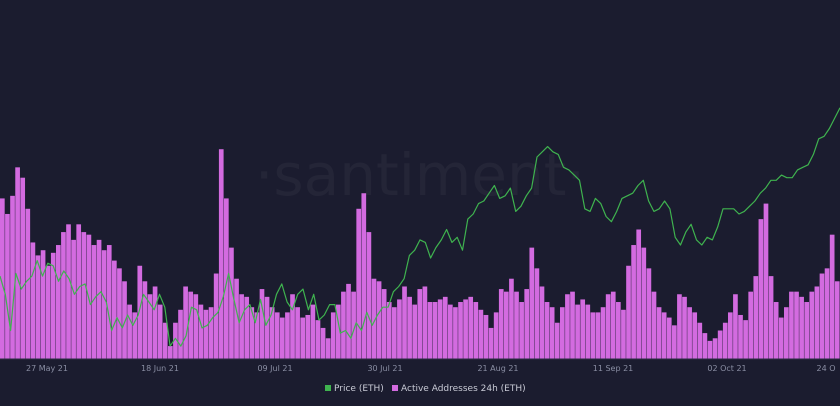 The width and height of the screenshot is (840, 406). I want to click on x-tick-label: 21 Aug 21, so click(497, 368).